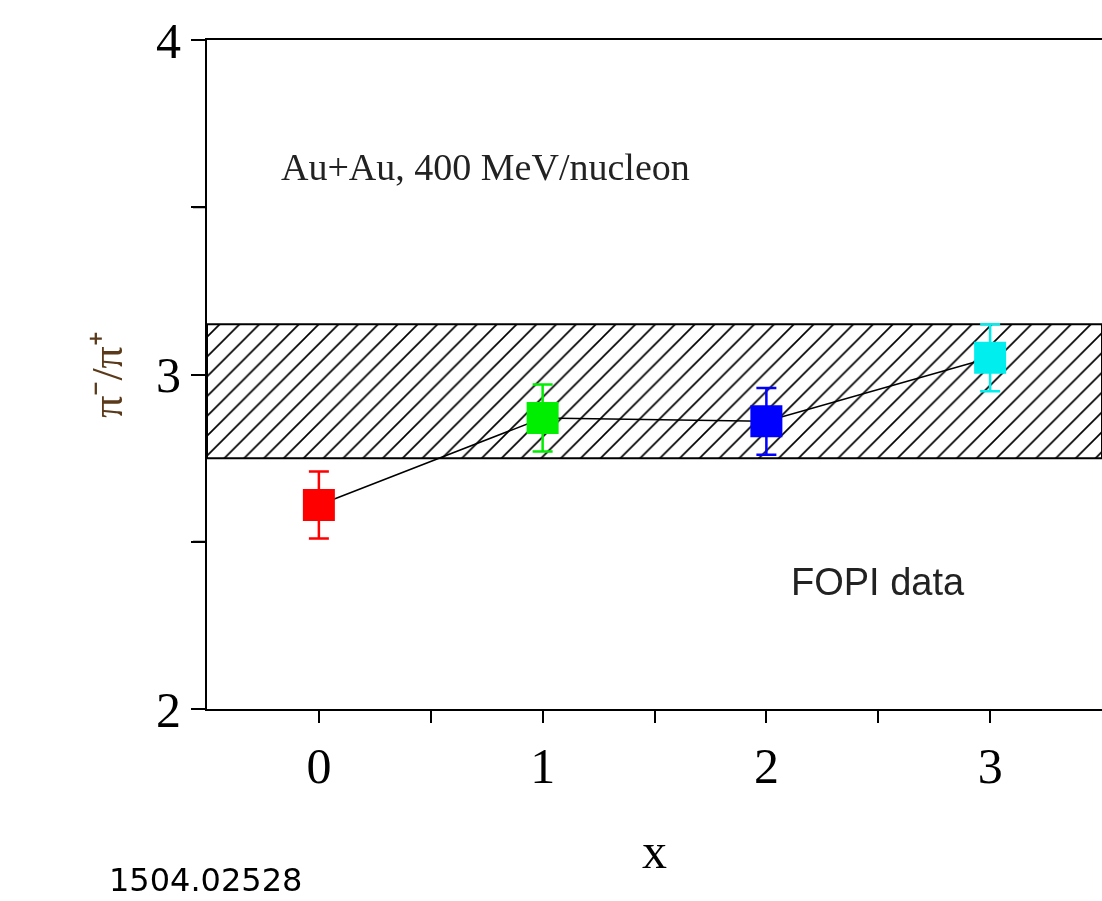 This screenshot has height=901, width=1102. Describe the element at coordinates (766, 766) in the screenshot. I see `x-tick-label: 2` at that location.